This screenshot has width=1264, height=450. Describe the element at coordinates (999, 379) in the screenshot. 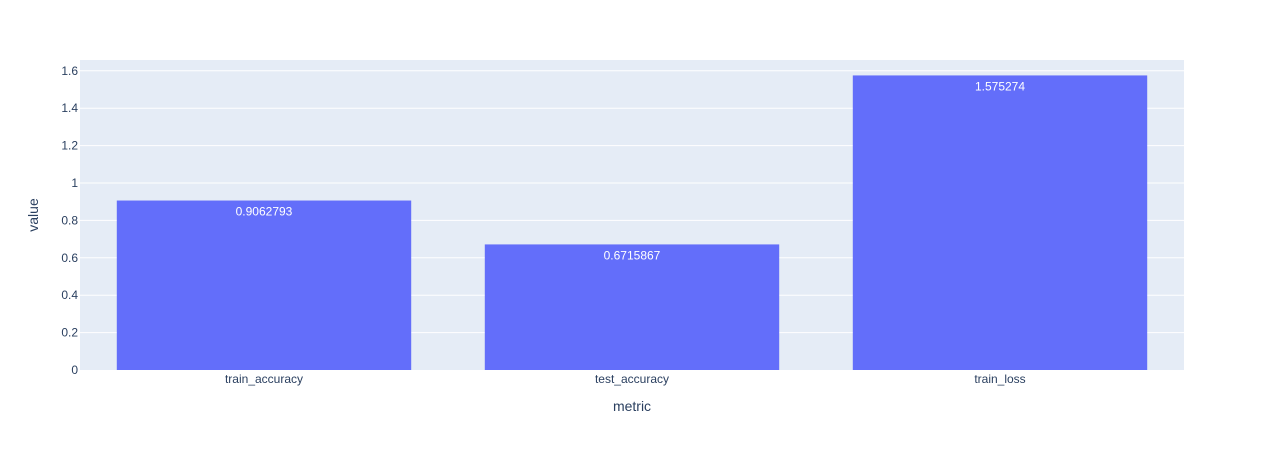

I see `x-tick-label: train_loss` at that location.